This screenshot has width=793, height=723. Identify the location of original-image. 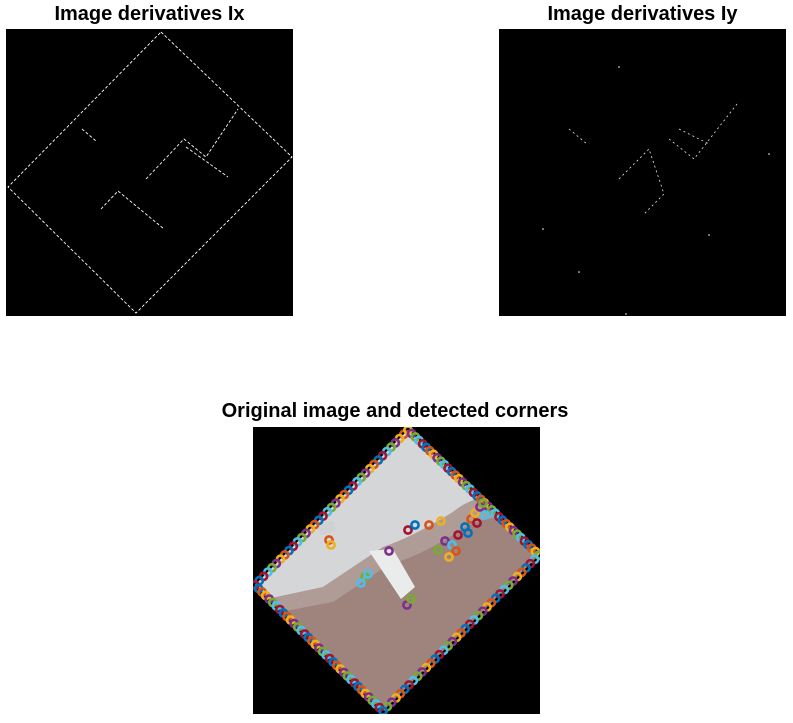
(396, 570).